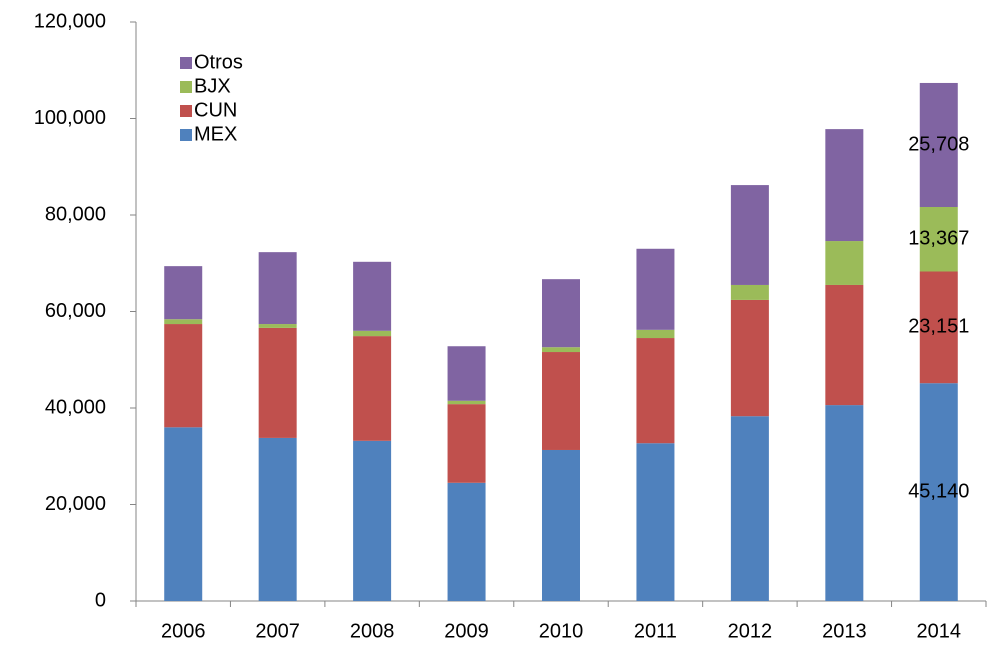 The image size is (988, 648). I want to click on x-tick-label: 2014, so click(939, 631).